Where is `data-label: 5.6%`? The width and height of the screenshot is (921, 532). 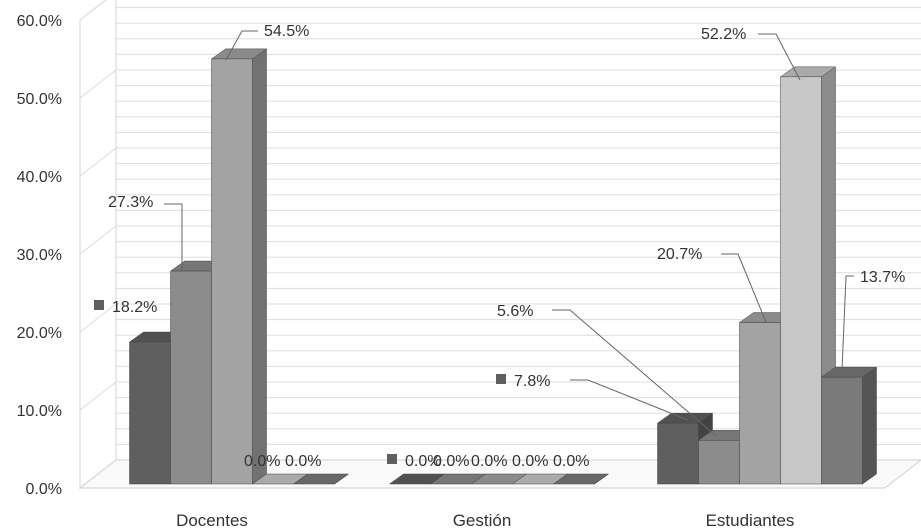
data-label: 5.6% is located at coordinates (515, 311).